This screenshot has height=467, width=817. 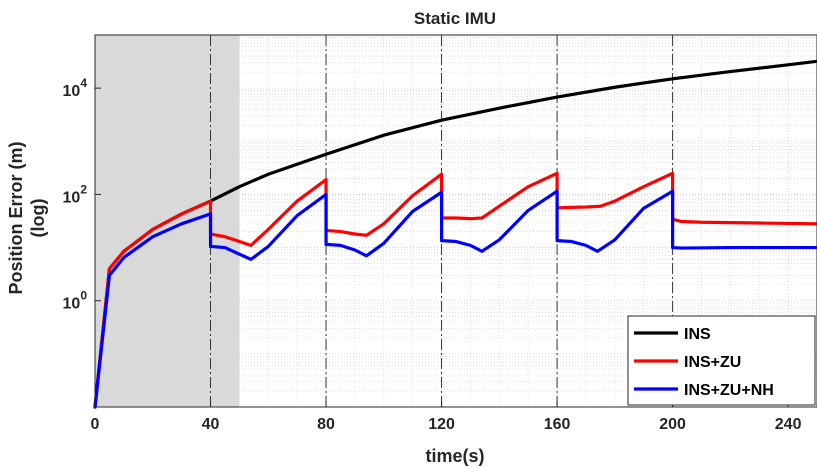 What do you see at coordinates (454, 456) in the screenshot?
I see `x-axis-label: time(s)` at bounding box center [454, 456].